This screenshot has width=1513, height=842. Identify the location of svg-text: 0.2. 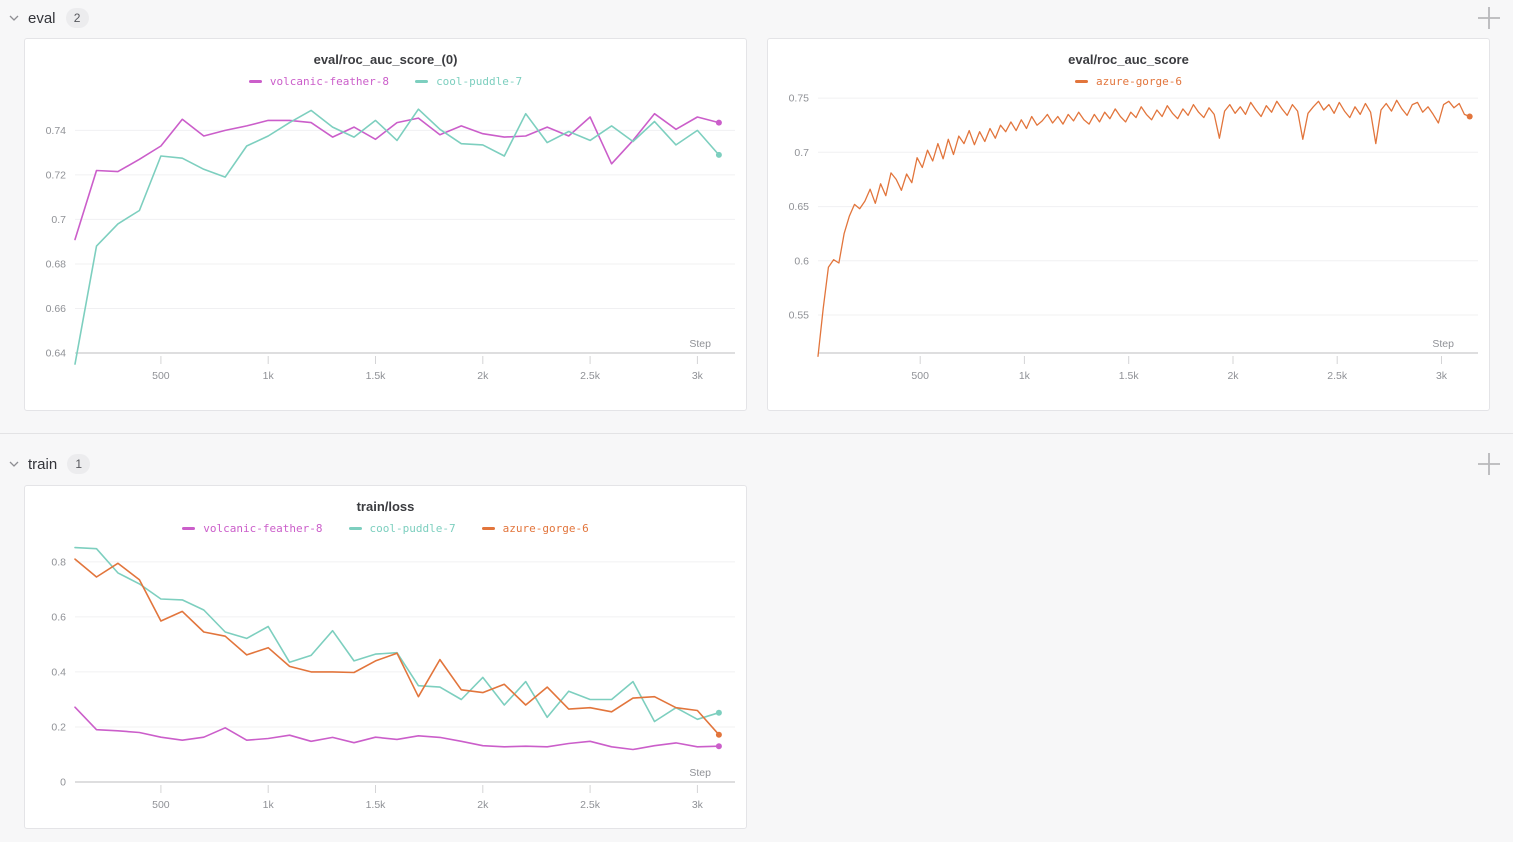
(58, 728).